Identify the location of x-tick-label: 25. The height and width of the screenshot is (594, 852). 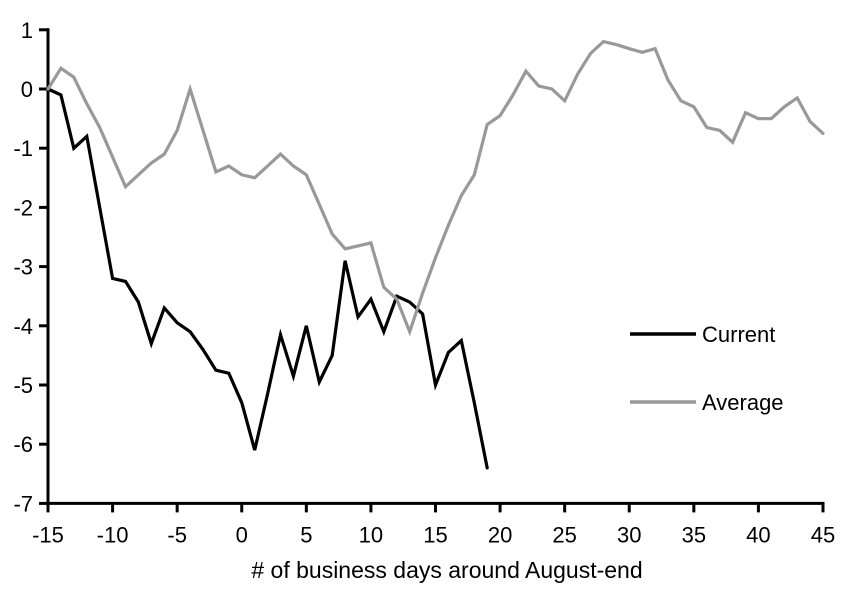
(564, 534).